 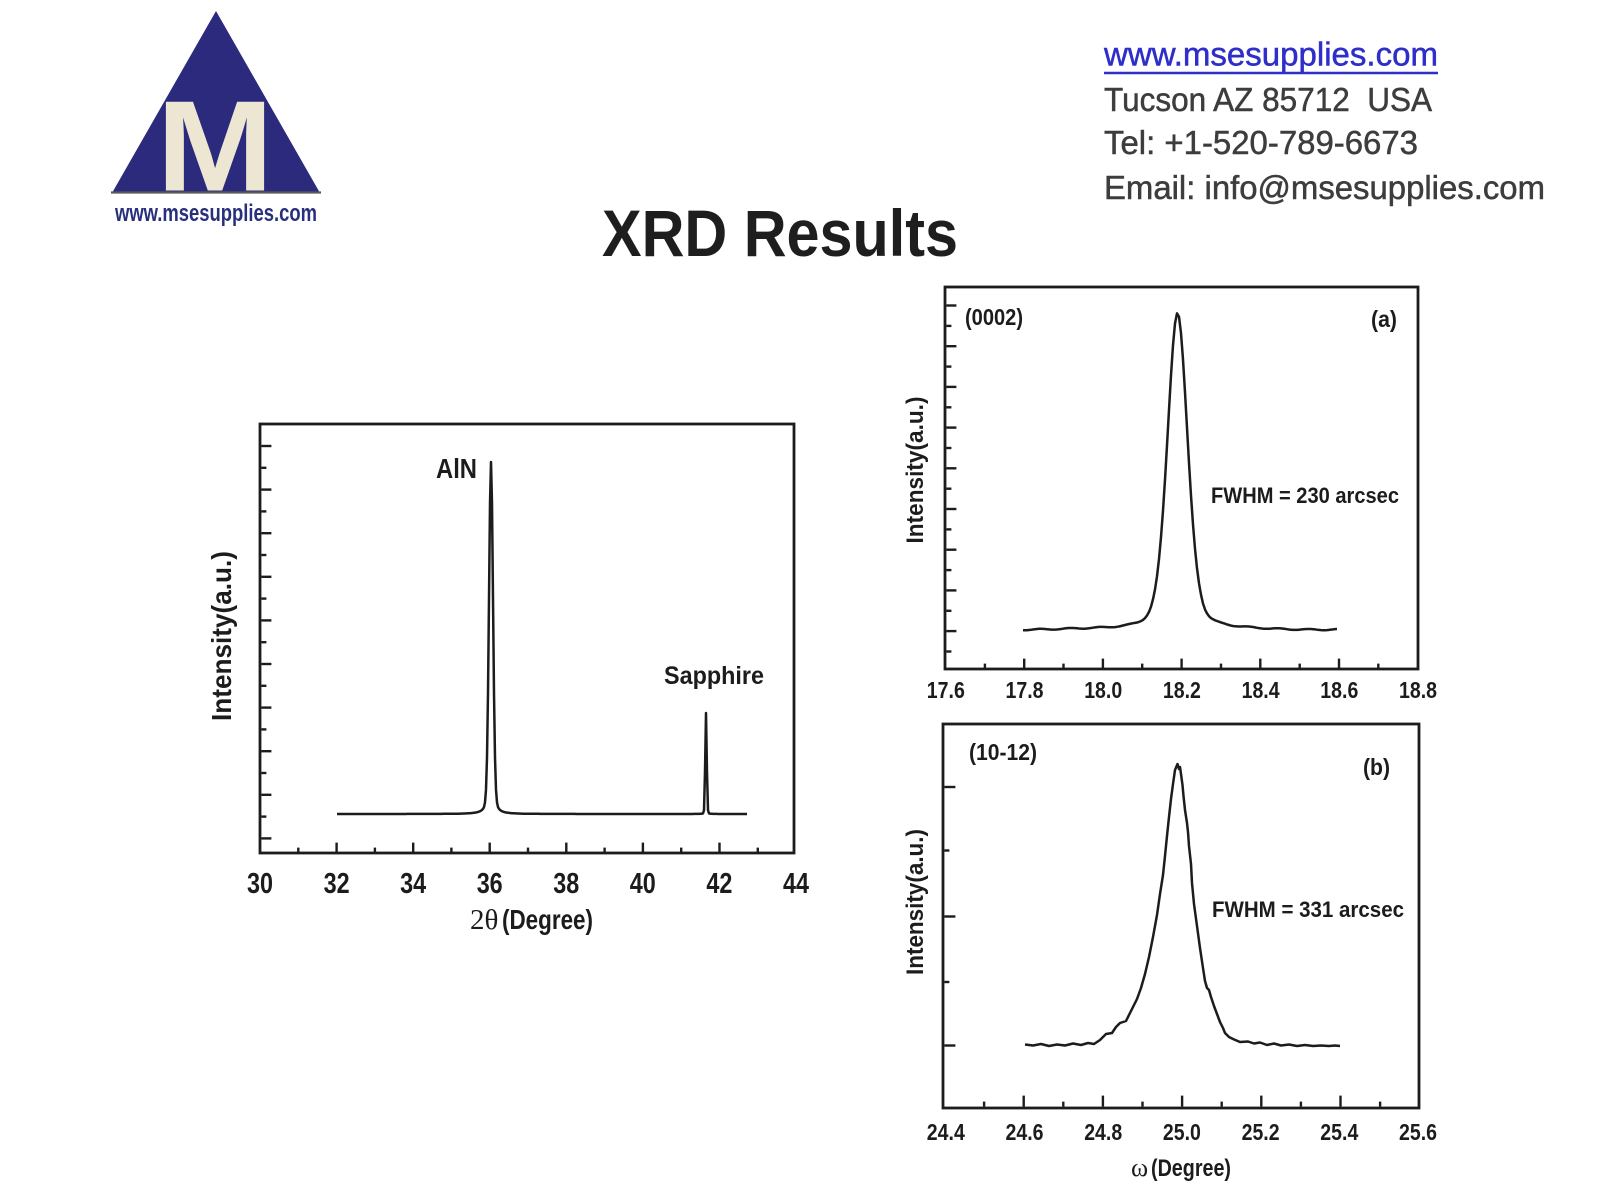 I want to click on svg-text: (0002), so click(x=994, y=317).